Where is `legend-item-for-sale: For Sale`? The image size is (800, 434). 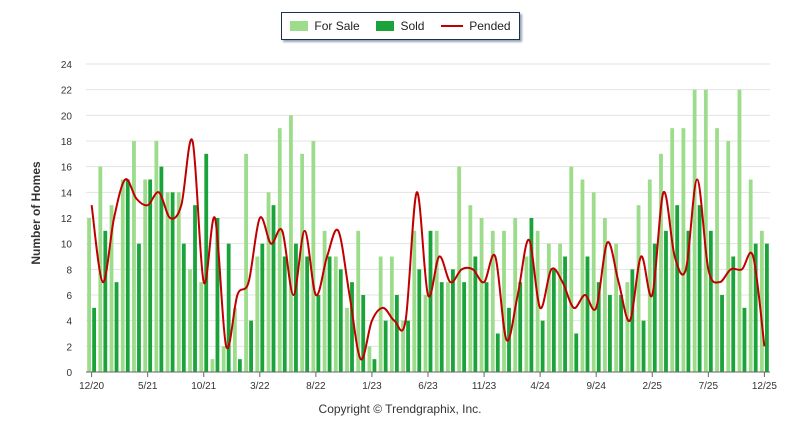
legend-item-for-sale: For Sale is located at coordinates (325, 26).